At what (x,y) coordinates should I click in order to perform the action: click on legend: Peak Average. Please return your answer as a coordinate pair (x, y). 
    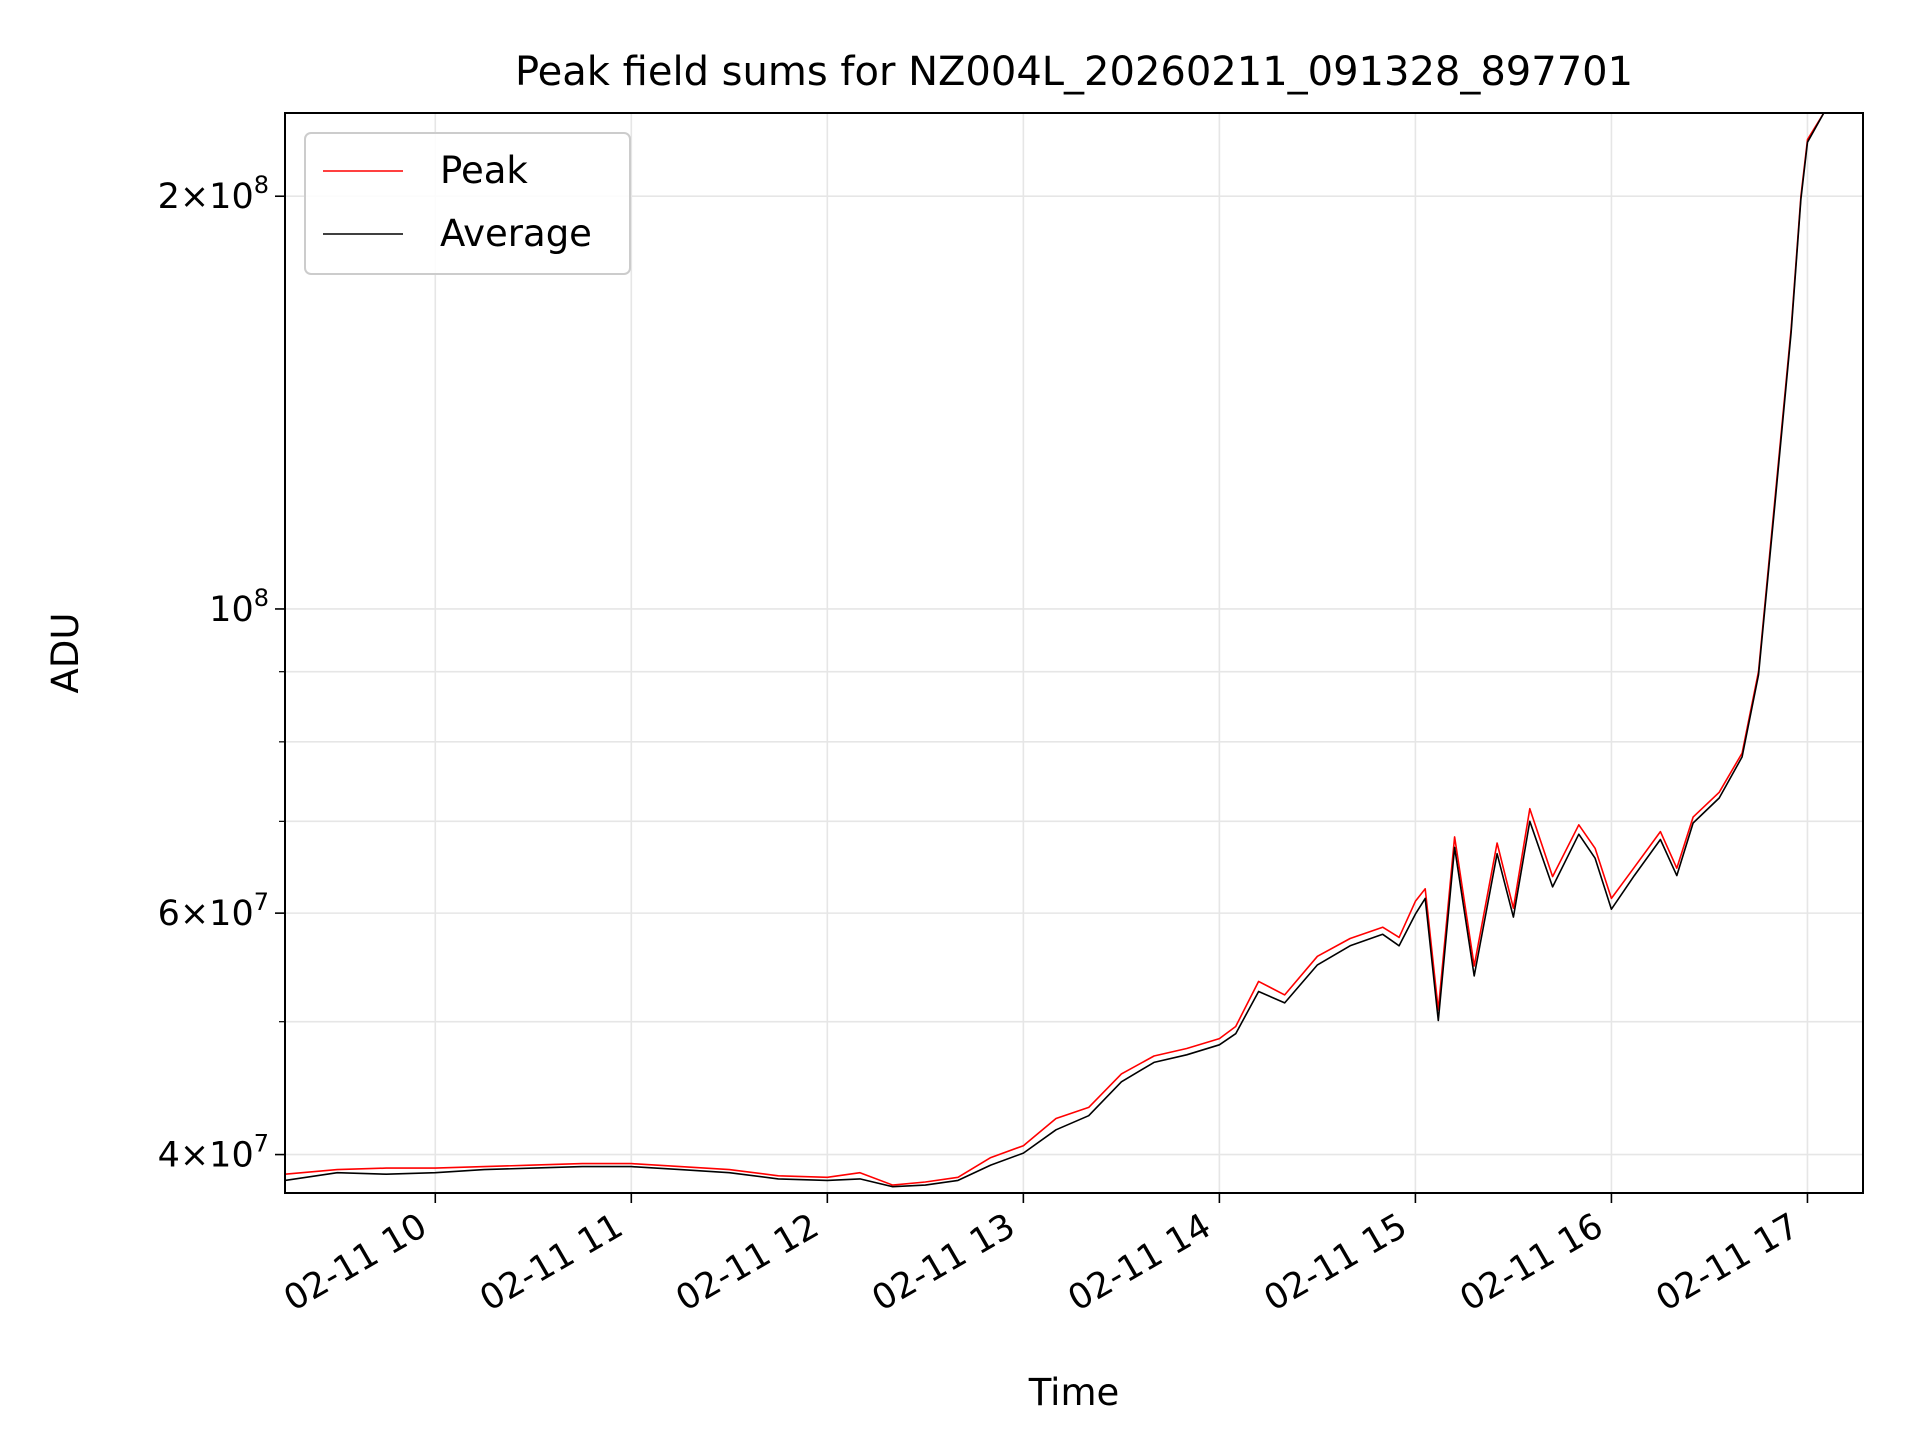
    Looking at the image, I should click on (467, 203).